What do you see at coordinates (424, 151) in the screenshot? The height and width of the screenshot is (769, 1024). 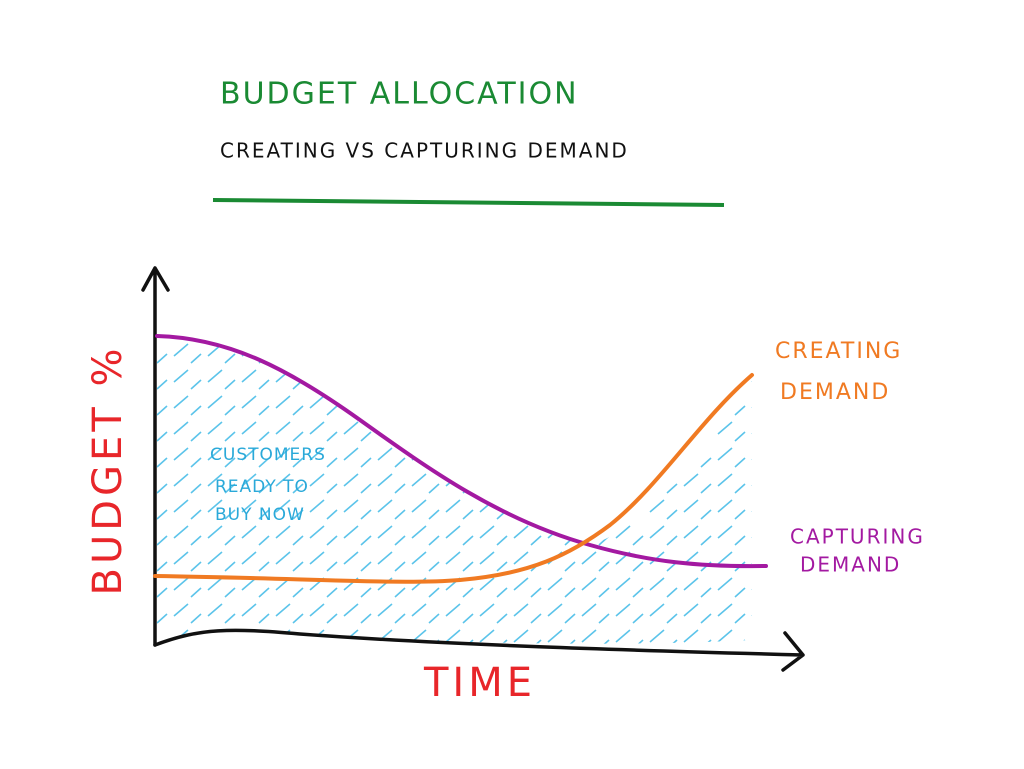 I see `subtitle: CREATING VS CAPTURING DEMAND` at bounding box center [424, 151].